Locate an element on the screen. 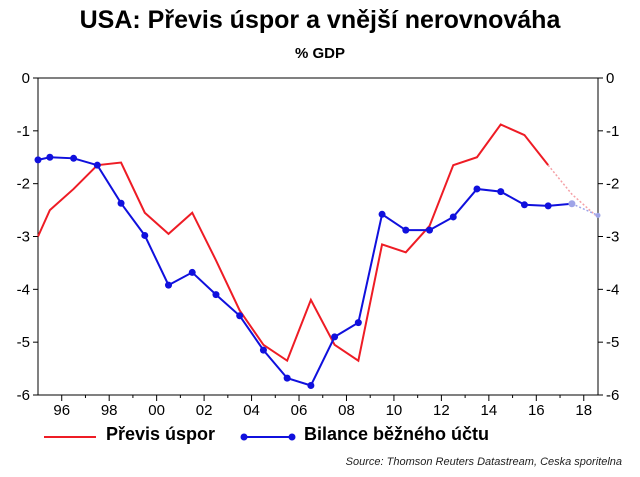 The image size is (640, 477). y-tick-label-right: -6 is located at coordinates (612, 395).